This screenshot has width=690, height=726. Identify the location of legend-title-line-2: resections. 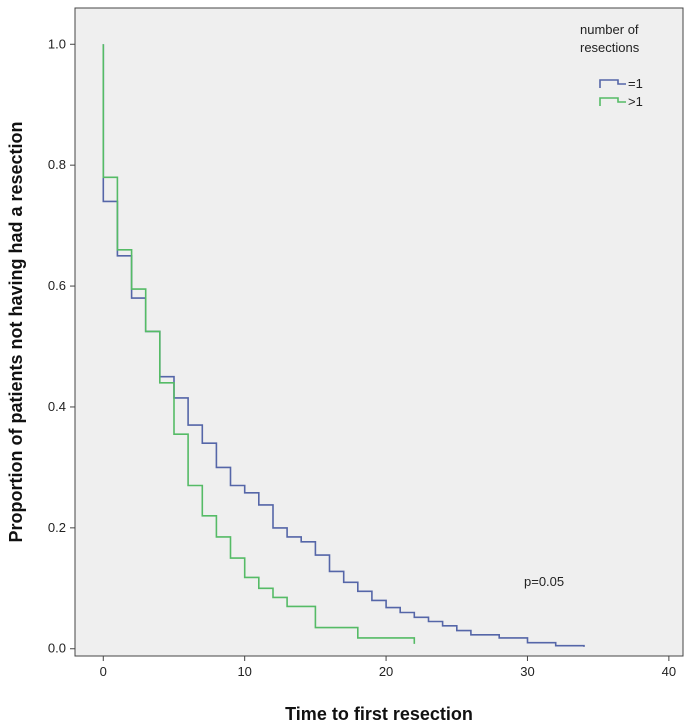
(610, 47).